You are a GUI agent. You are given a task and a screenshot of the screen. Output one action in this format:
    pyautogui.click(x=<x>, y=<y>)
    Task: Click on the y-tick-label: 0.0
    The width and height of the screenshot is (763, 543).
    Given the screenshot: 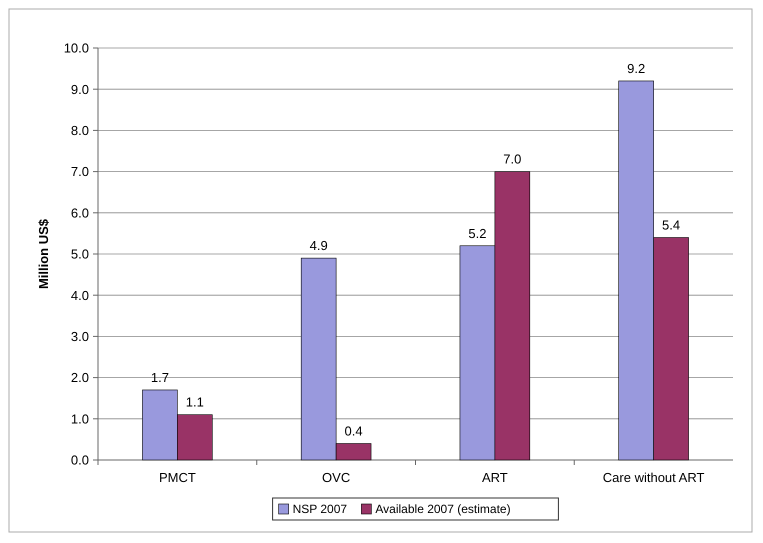 What is the action you would take?
    pyautogui.click(x=79, y=460)
    